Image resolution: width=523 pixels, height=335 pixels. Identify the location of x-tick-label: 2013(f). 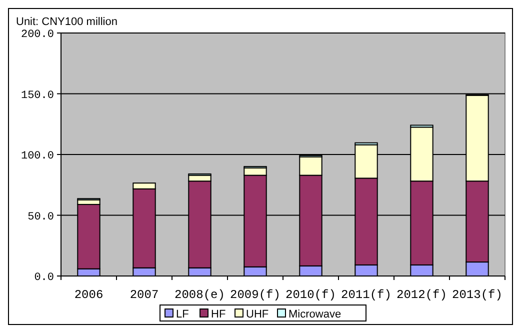
(477, 295).